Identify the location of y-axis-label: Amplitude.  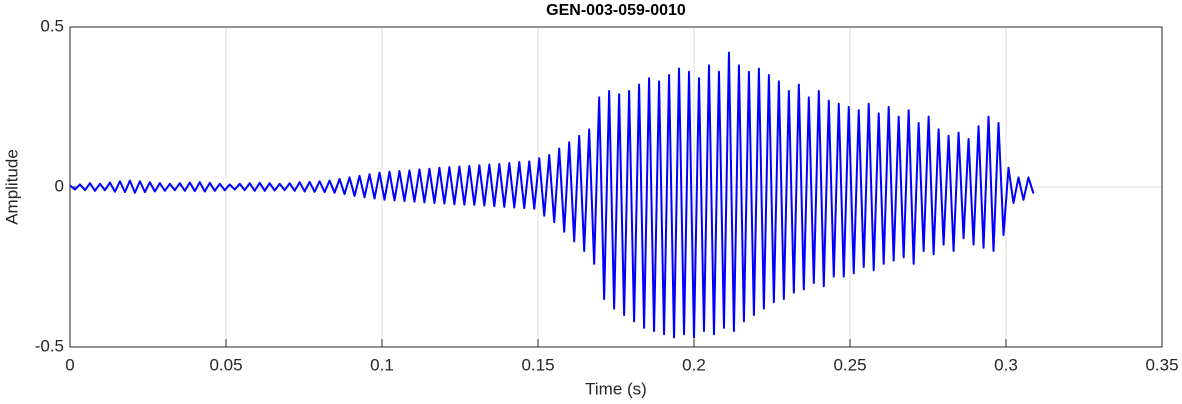
(11, 187).